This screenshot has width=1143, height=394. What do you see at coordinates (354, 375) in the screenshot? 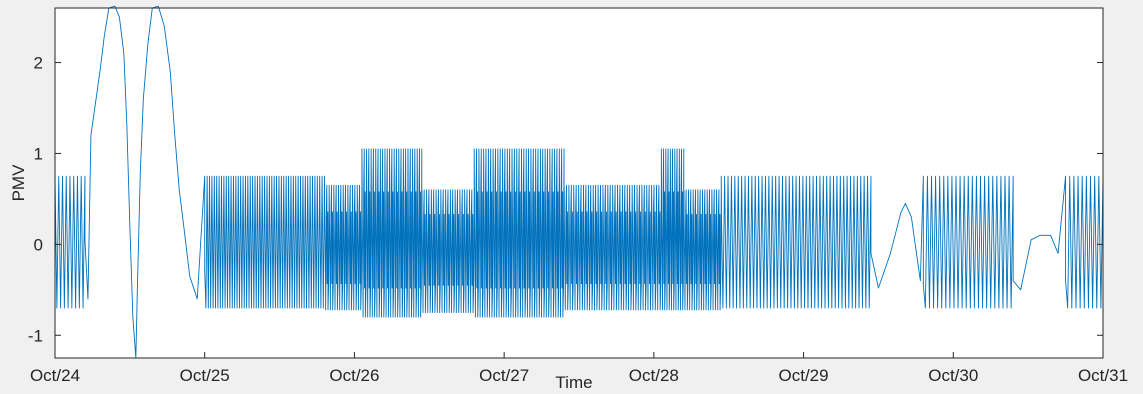
I see `x-tick-label: Oct/26` at bounding box center [354, 375].